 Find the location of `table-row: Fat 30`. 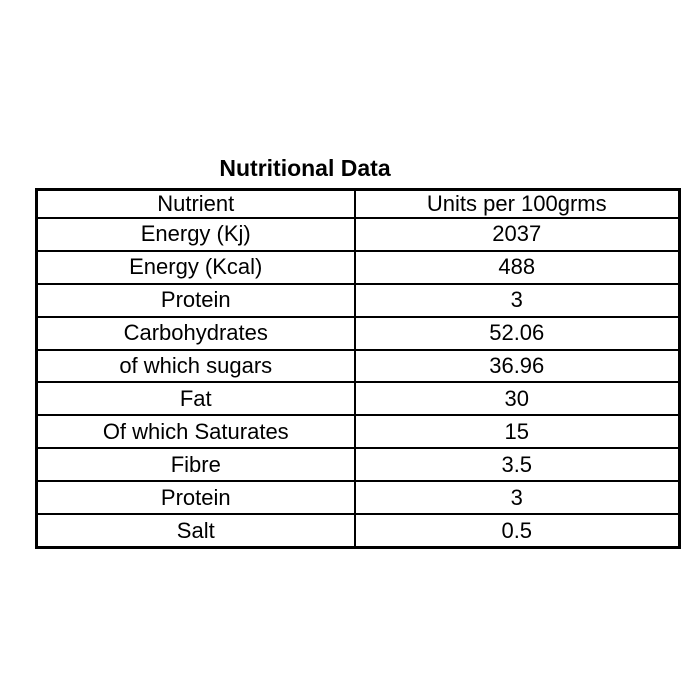

table-row: Fat 30 is located at coordinates (358, 399).